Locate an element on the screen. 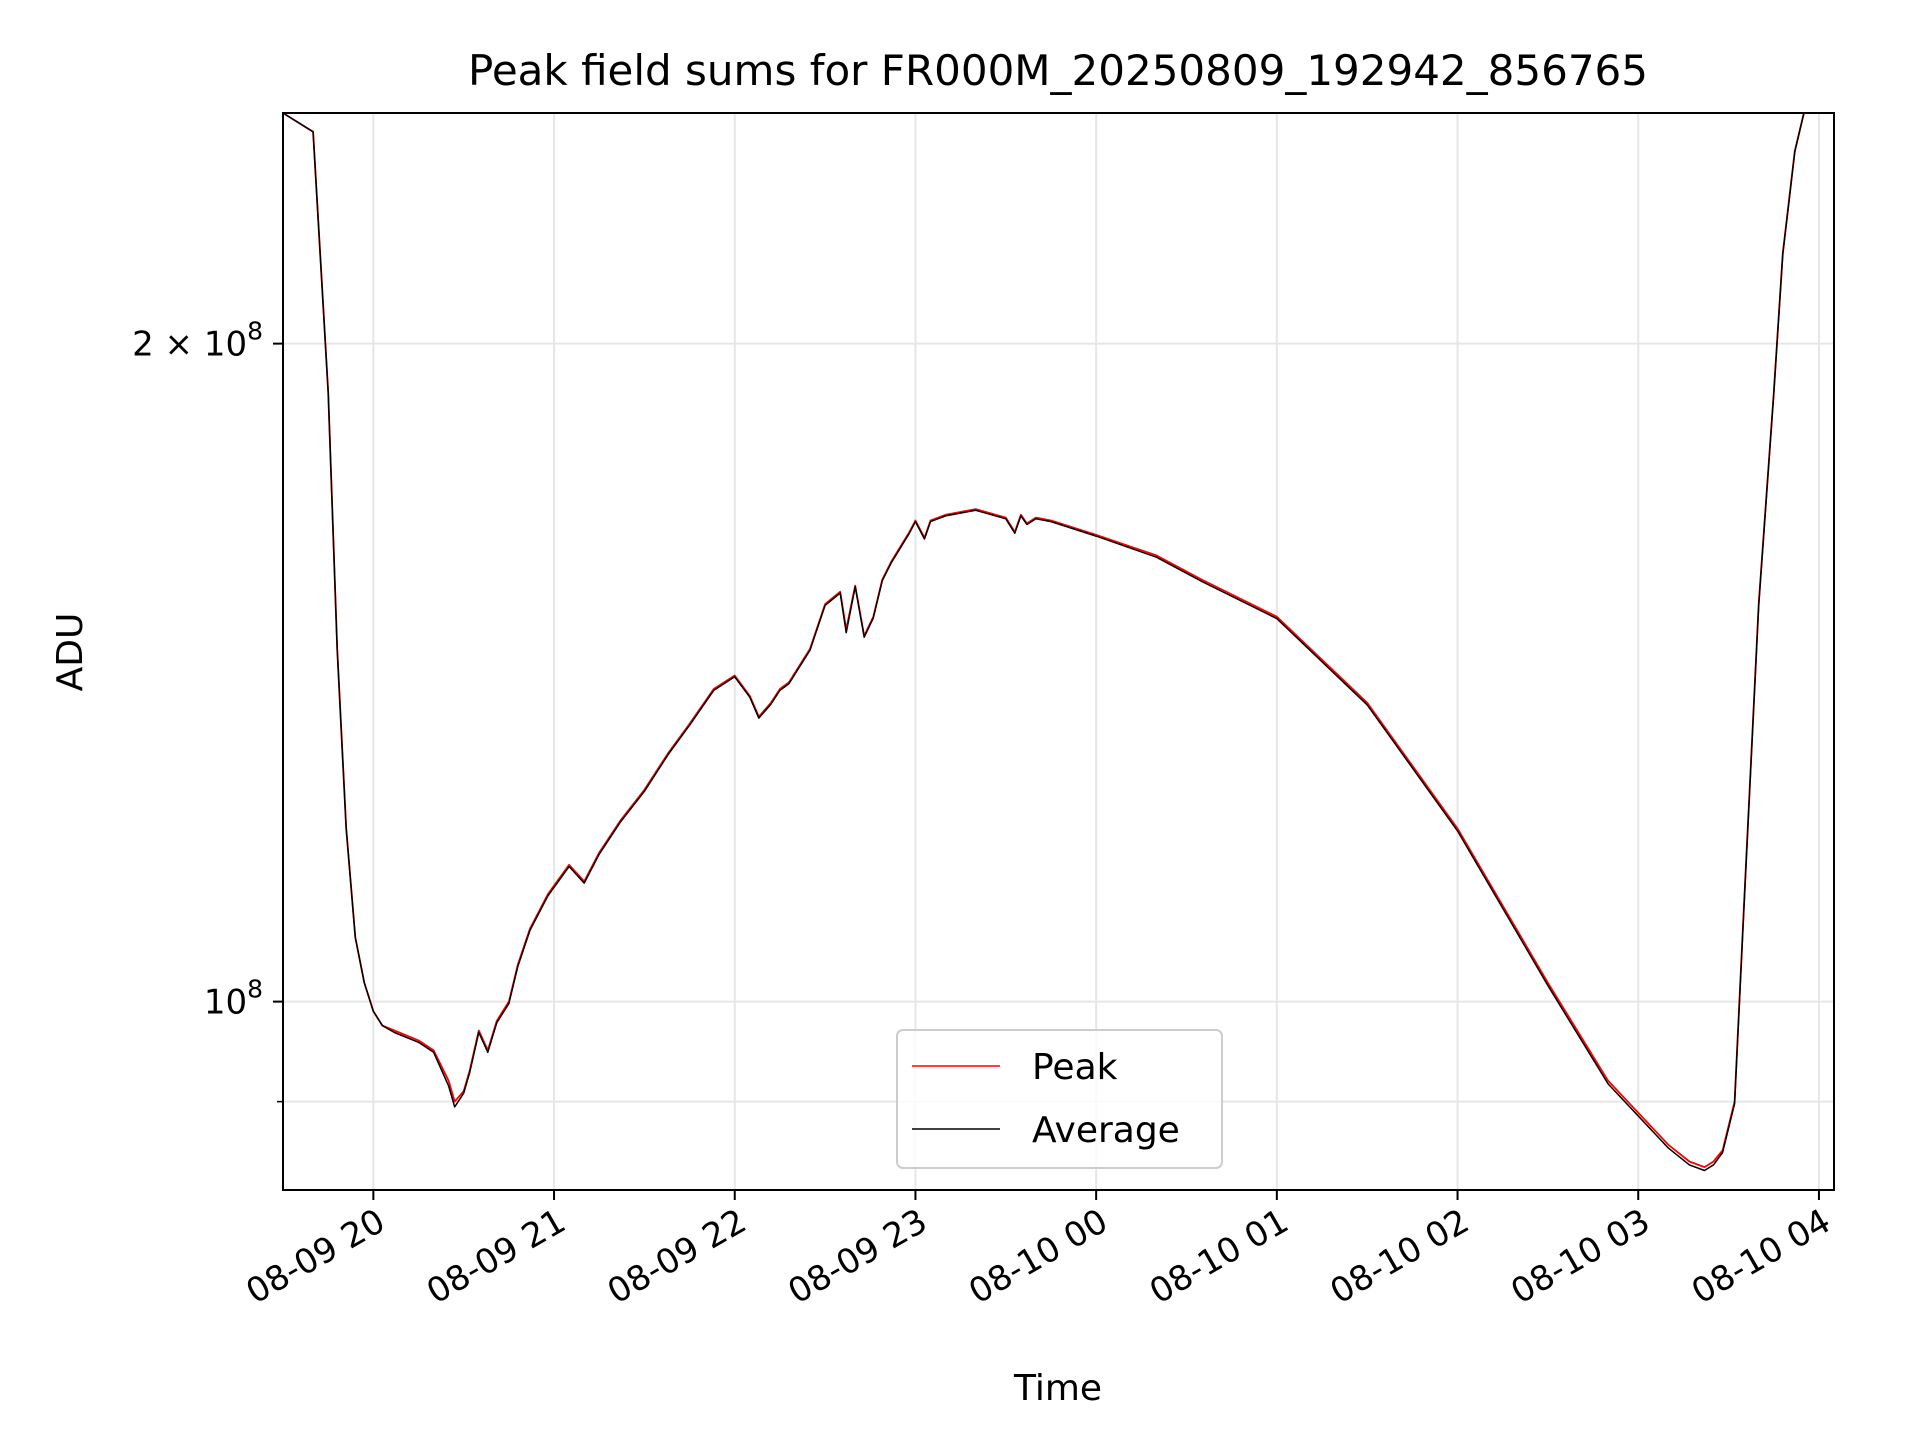 The width and height of the screenshot is (1920, 1440). x-axis-label: Time is located at coordinates (1057, 1388).